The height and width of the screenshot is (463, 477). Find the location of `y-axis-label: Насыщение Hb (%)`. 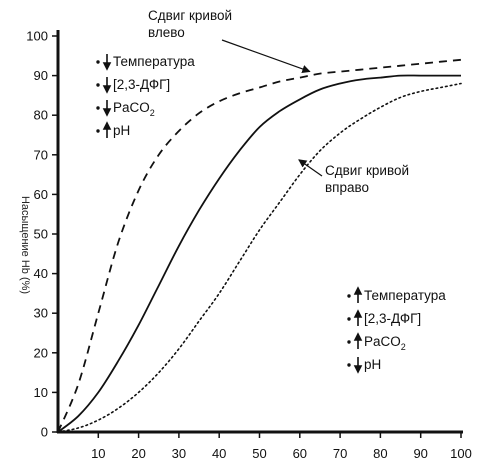

y-axis-label: Насыщение Hb (%) is located at coordinates (25, 245).